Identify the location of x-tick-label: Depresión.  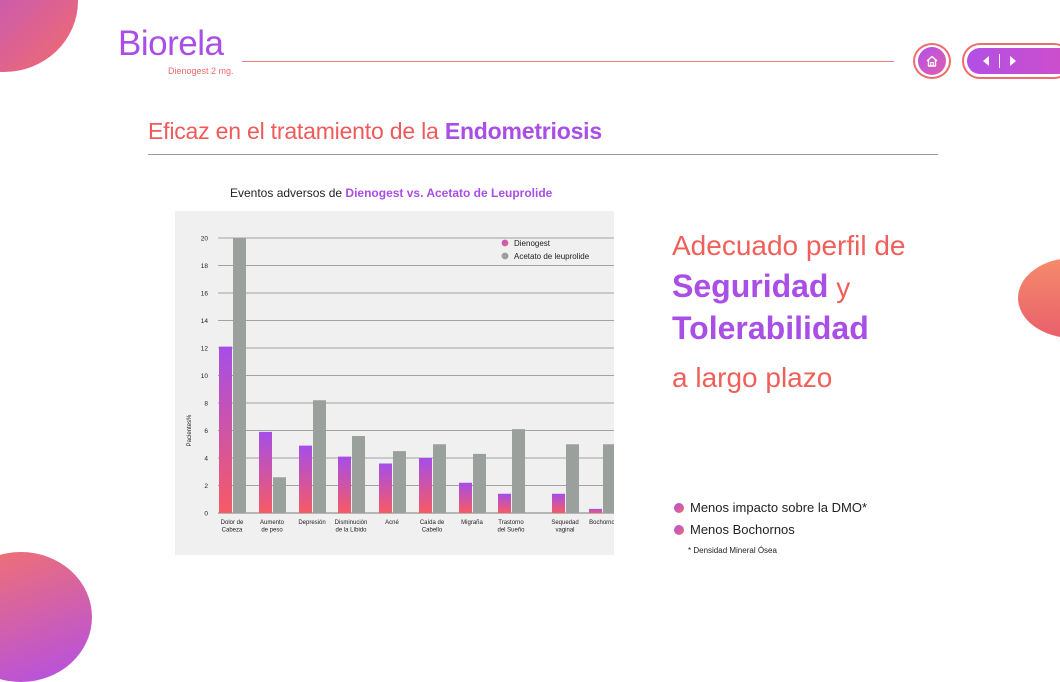
(311, 523).